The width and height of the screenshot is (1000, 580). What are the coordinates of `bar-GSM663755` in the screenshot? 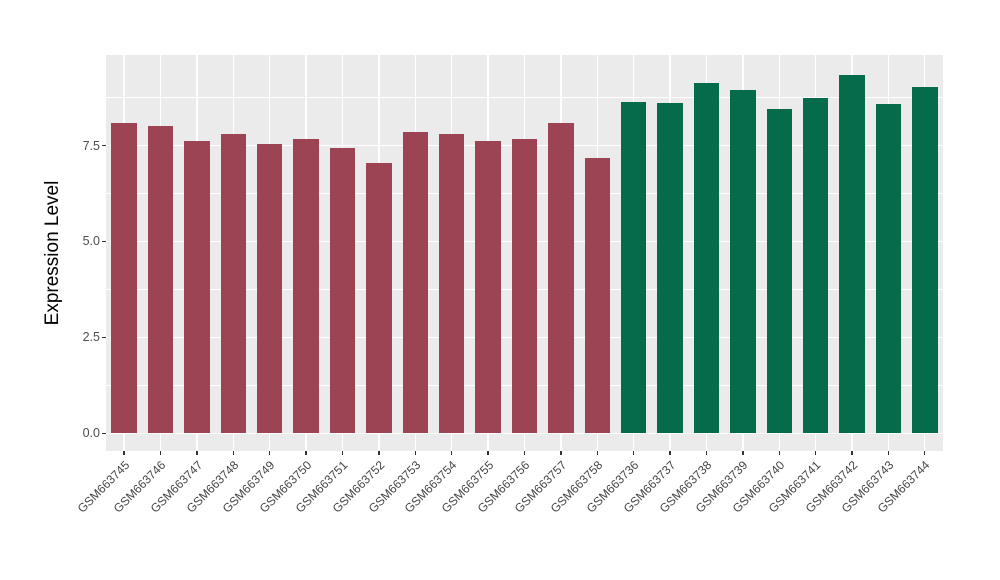 It's located at (488, 287).